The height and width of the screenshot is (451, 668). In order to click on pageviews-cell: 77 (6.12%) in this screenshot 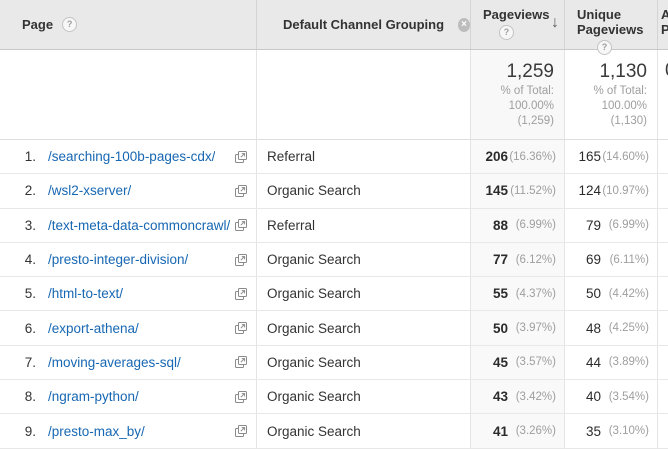, I will do `click(517, 259)`.